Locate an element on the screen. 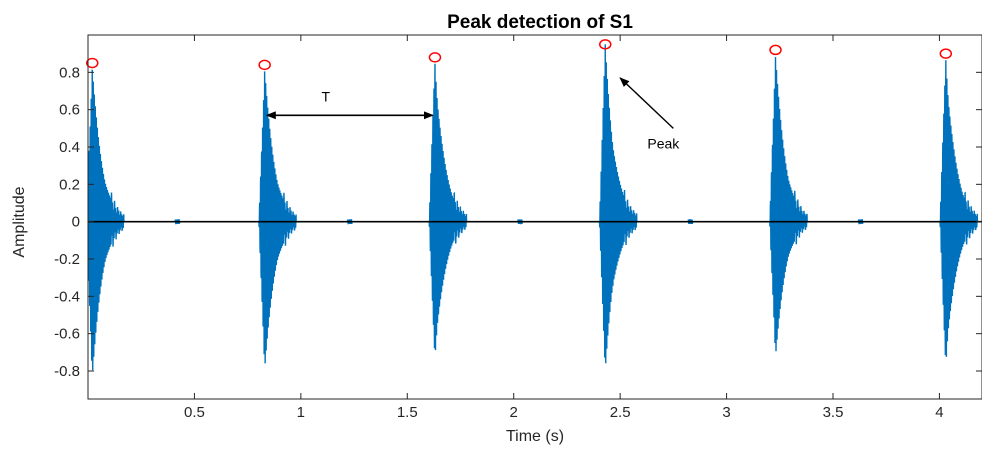 Image resolution: width=982 pixels, height=450 pixels. x-tick-label: 3.5 is located at coordinates (833, 412).